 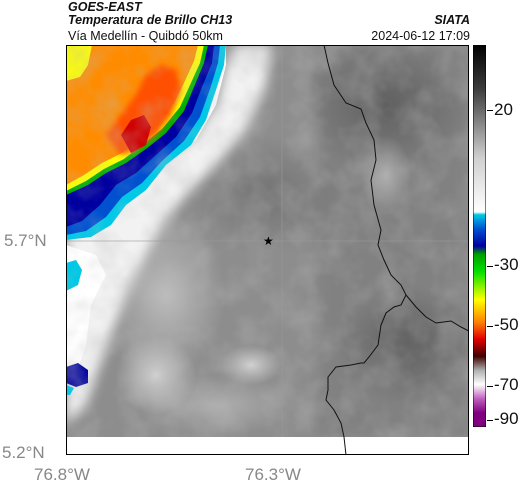 I want to click on colorbar-label-20: 20, so click(x=503, y=109).